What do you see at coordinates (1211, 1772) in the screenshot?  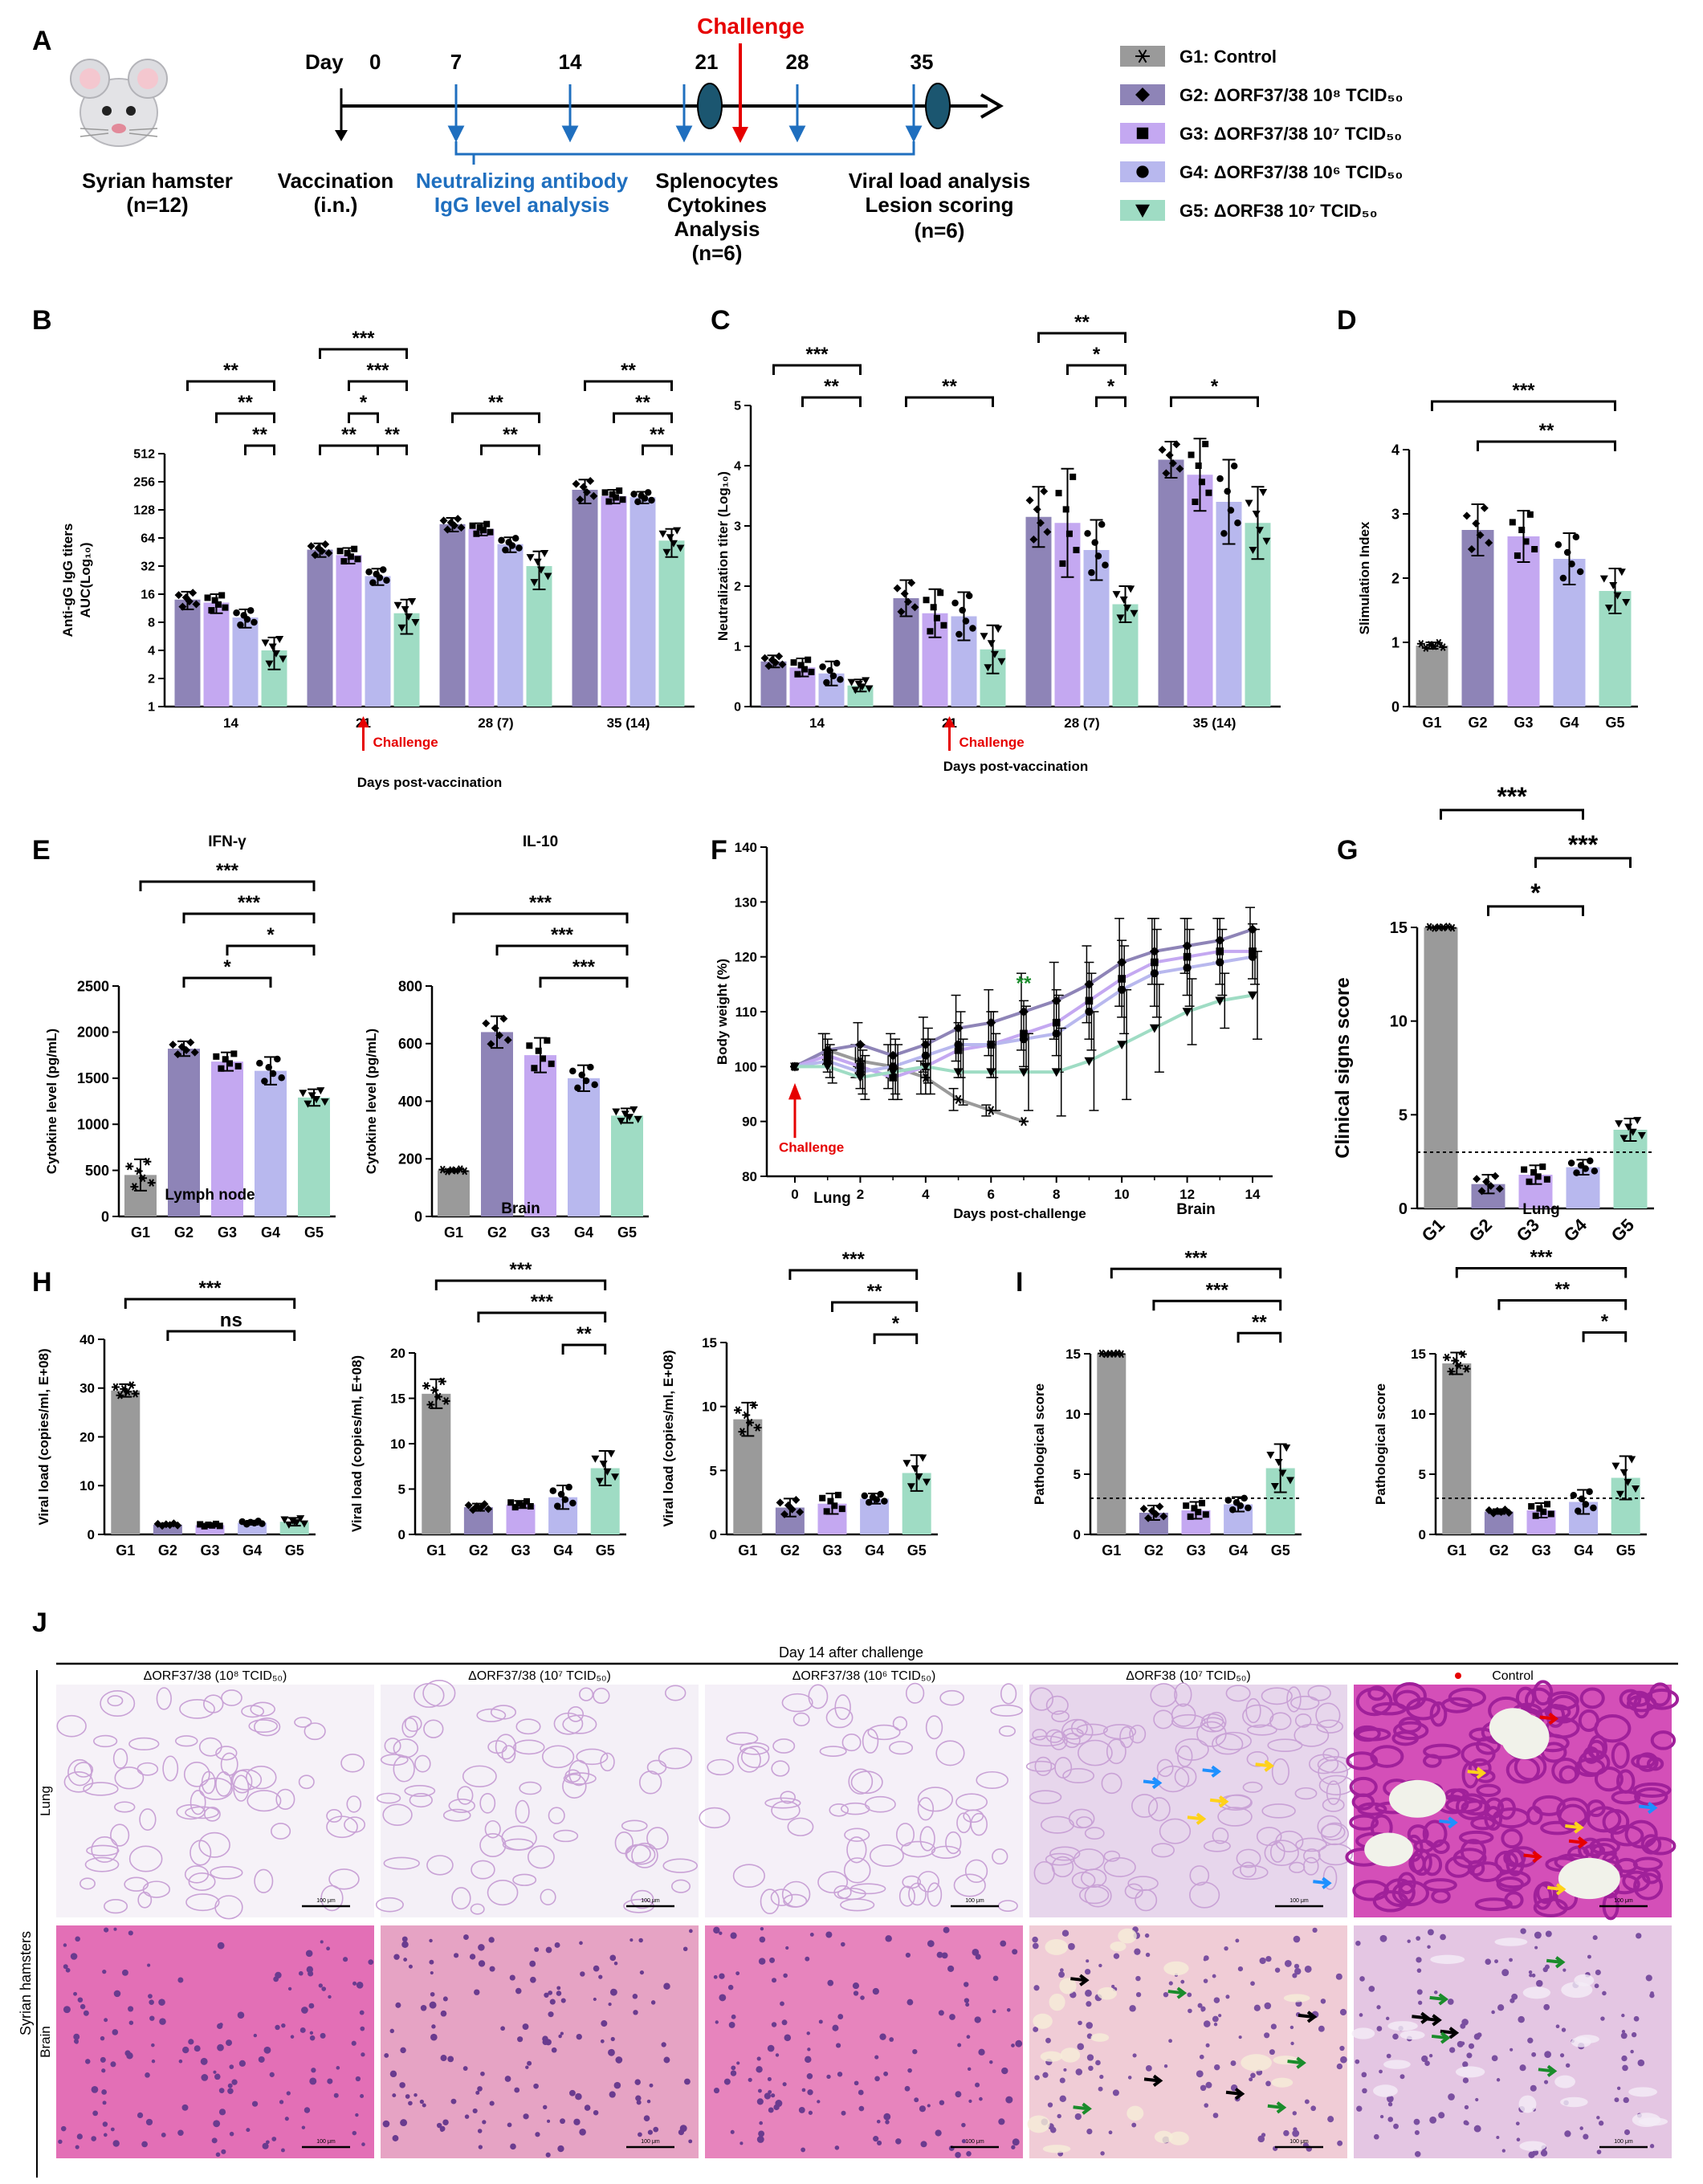 I see `lesion-arrow-icon` at bounding box center [1211, 1772].